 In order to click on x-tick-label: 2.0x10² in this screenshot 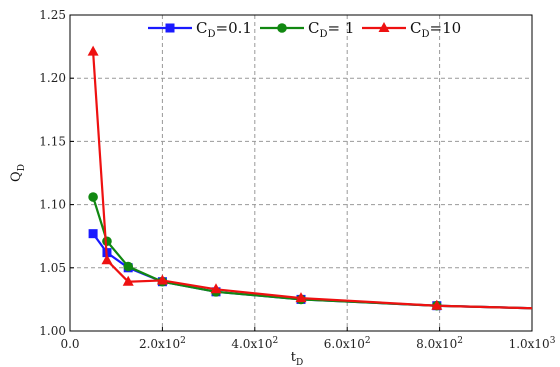, I will do `click(162, 343)`.